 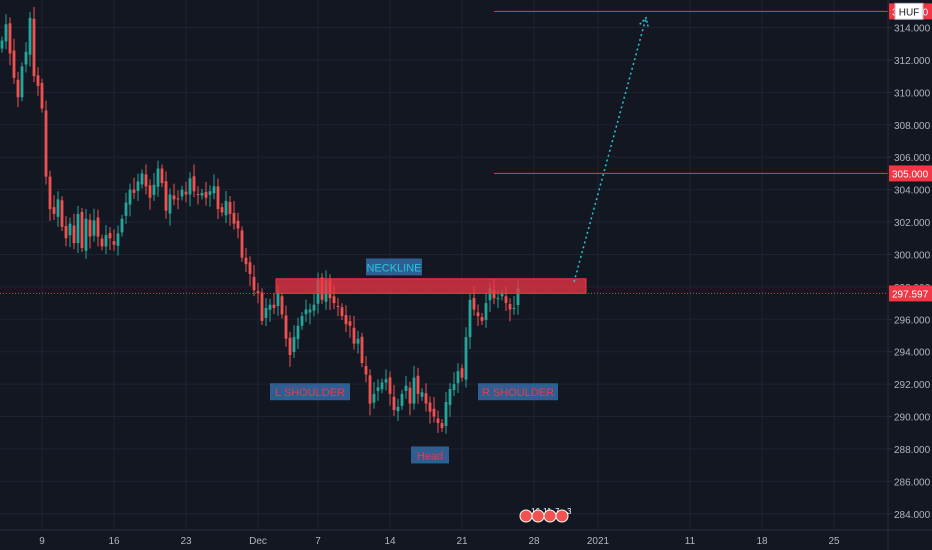 I want to click on neckline-label-box, so click(x=394, y=267).